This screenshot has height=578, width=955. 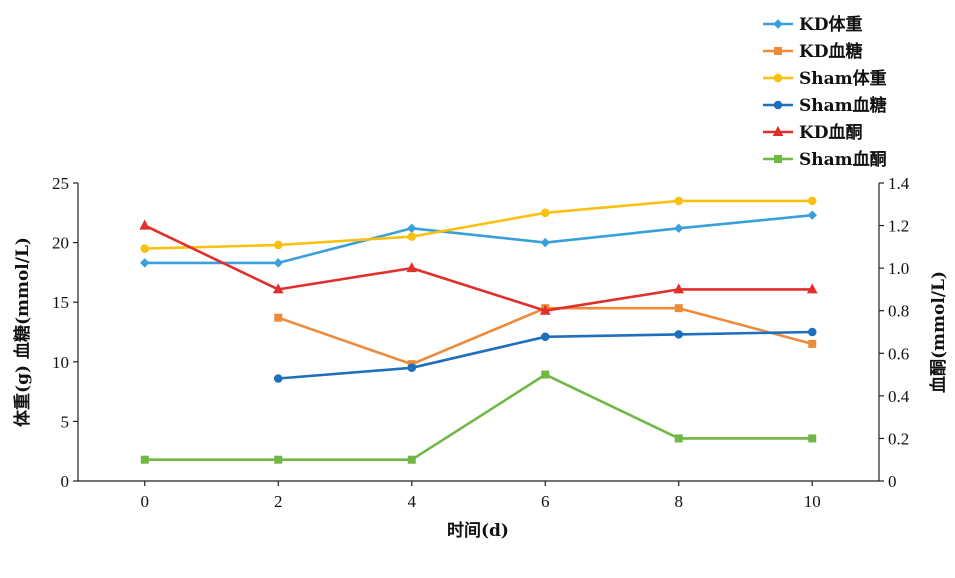 What do you see at coordinates (145, 501) in the screenshot?
I see `x-tick-label: 0` at bounding box center [145, 501].